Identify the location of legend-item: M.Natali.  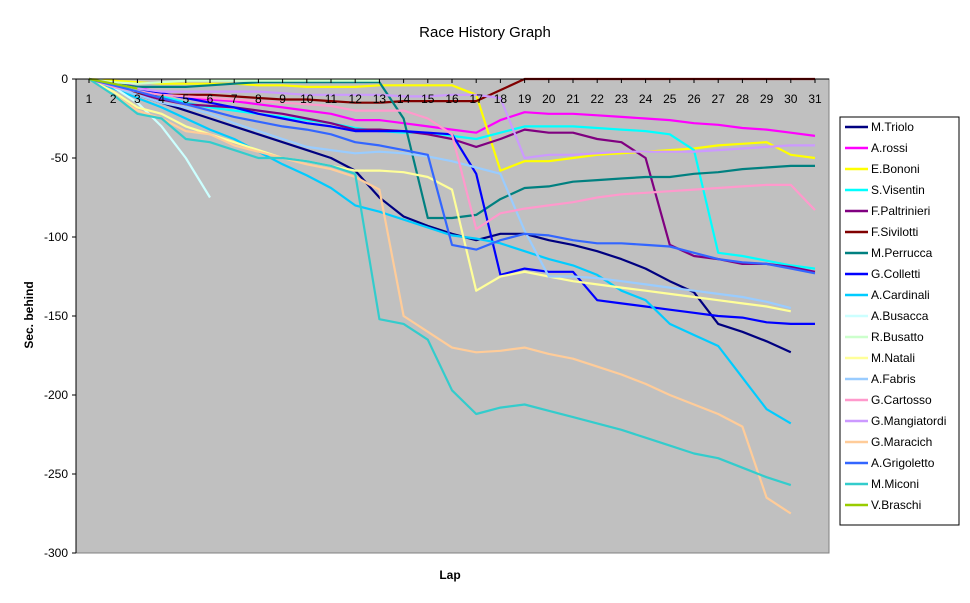
(880, 358).